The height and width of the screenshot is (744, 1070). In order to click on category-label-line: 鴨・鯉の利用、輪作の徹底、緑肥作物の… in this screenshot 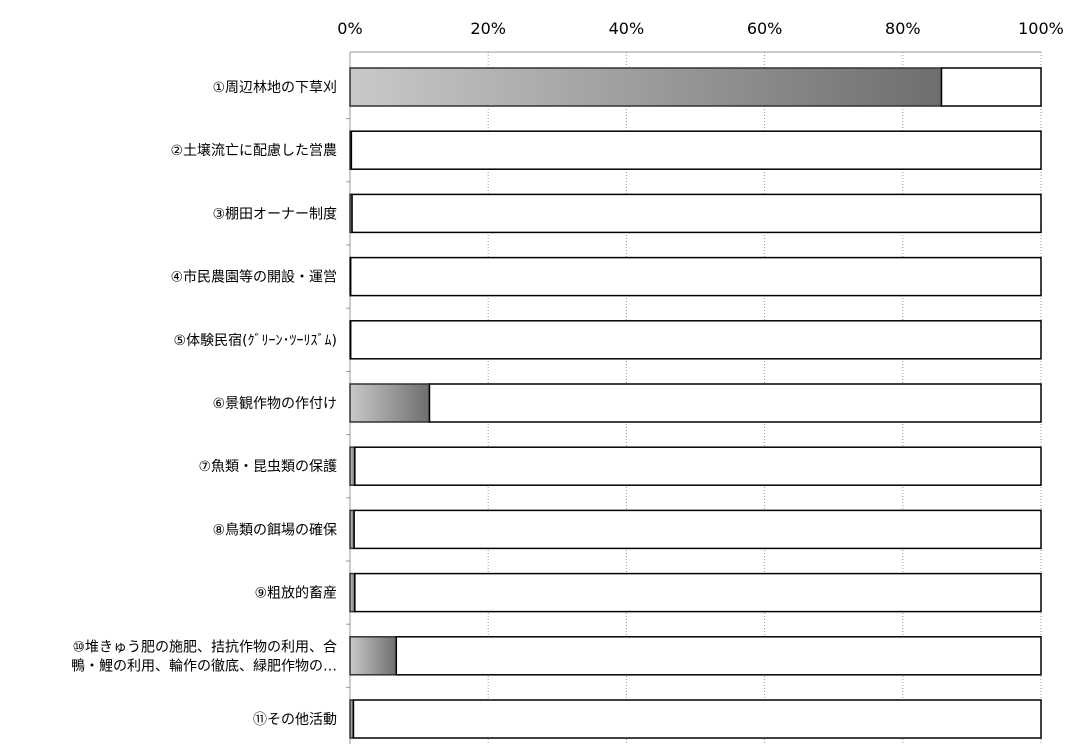, I will do `click(204, 665)`.